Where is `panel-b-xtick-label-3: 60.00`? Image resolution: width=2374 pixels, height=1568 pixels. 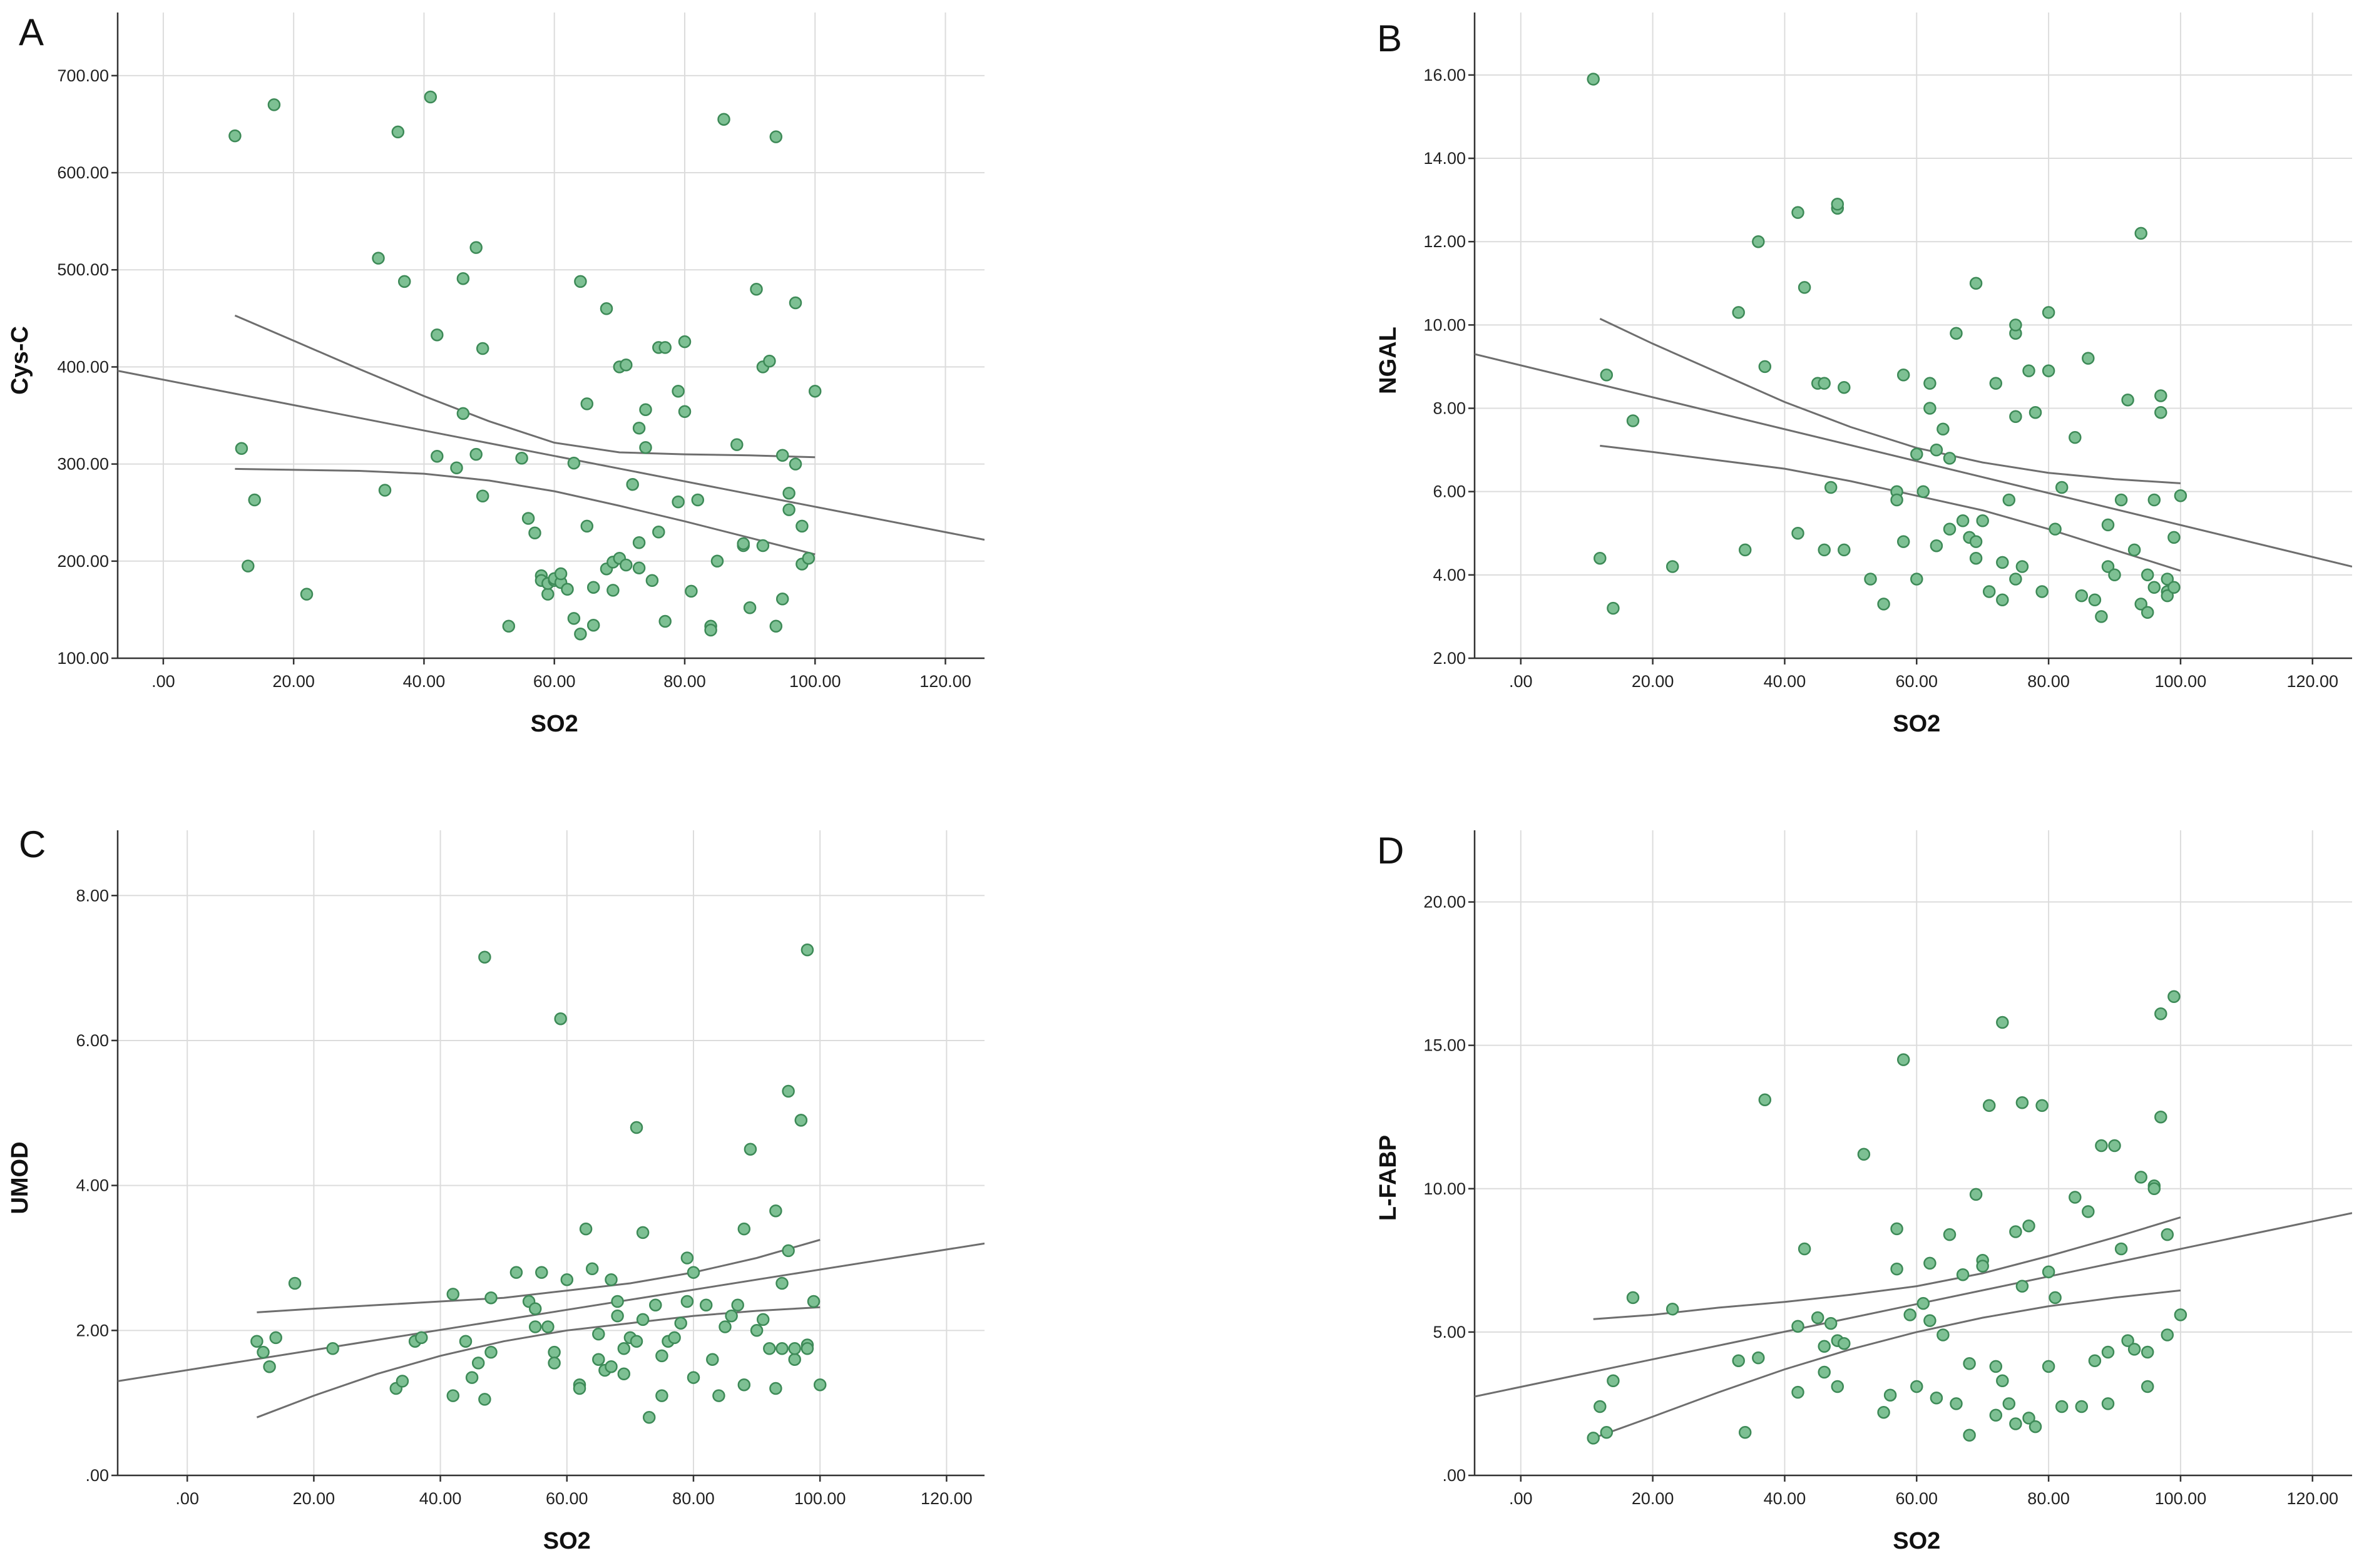
panel-b-xtick-label-3: 60.00 is located at coordinates (1916, 681).